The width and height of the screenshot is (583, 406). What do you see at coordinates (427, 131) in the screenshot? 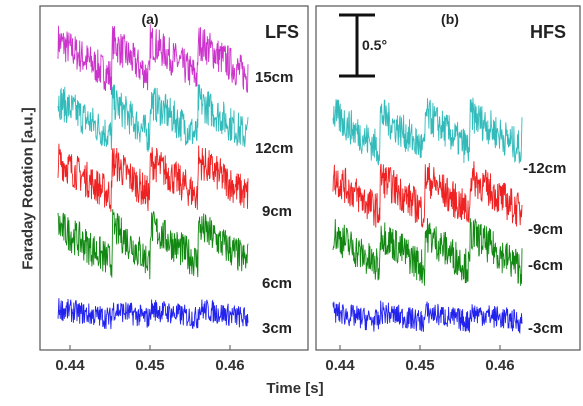
I see `trace-m12cm` at bounding box center [427, 131].